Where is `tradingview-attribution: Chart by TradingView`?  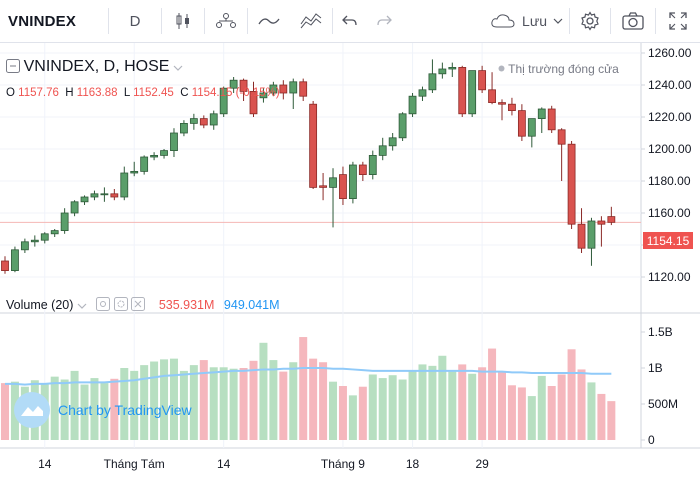
tradingview-attribution: Chart by TradingView is located at coordinates (103, 410).